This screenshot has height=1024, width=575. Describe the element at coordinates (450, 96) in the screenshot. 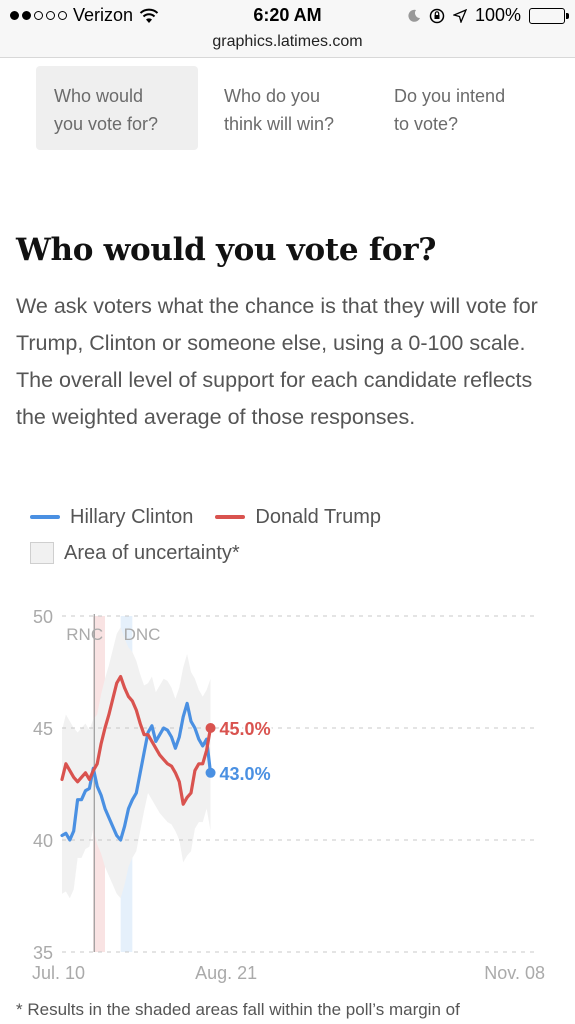

I see `tab-label-line1: Do you intend` at that location.